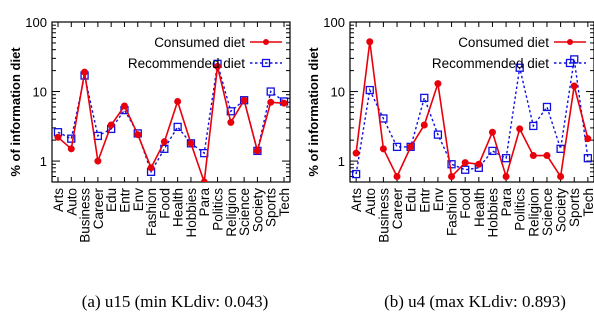 This screenshot has height=322, width=594. What do you see at coordinates (383, 215) in the screenshot?
I see `x-tick-label: Business` at bounding box center [383, 215].